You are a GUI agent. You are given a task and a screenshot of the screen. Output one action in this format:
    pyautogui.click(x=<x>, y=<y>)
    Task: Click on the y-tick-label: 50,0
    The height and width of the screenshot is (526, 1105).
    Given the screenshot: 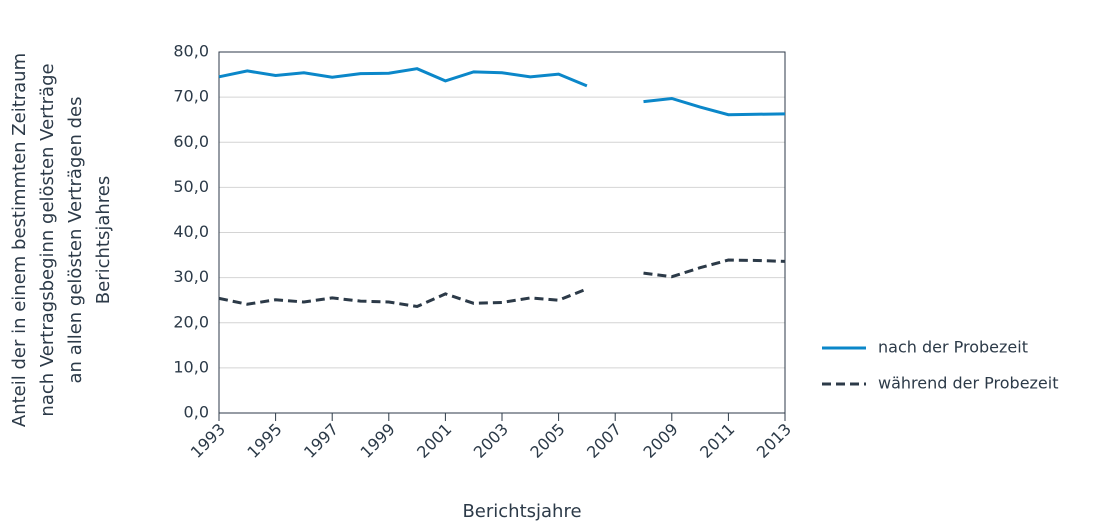 What is the action you would take?
    pyautogui.click(x=191, y=186)
    